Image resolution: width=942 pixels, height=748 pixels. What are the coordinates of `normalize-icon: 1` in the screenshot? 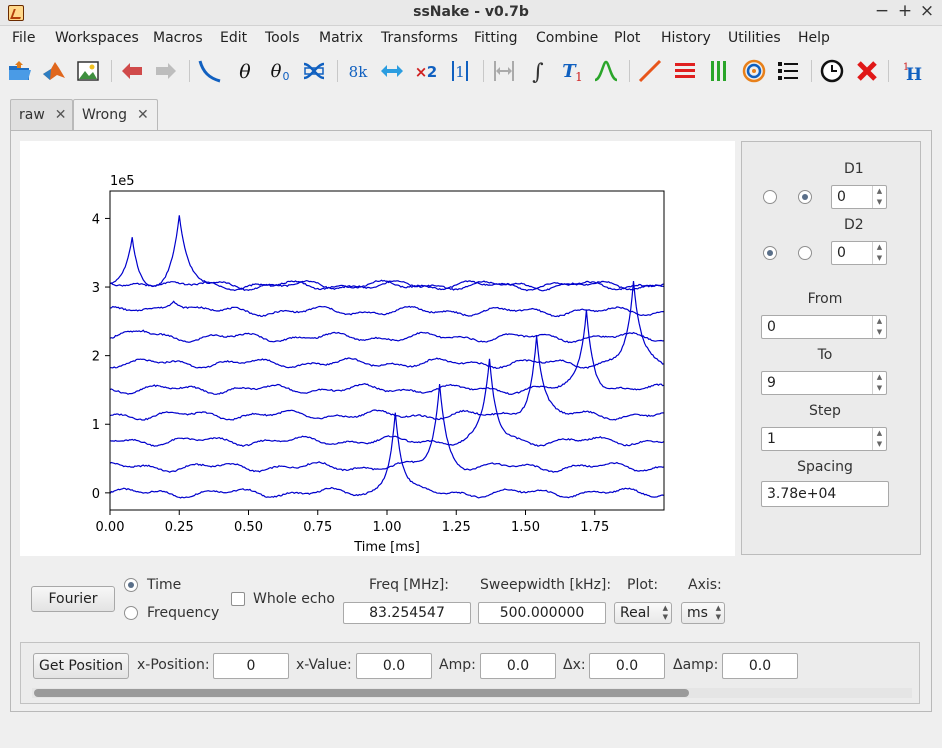 It's located at (460, 71).